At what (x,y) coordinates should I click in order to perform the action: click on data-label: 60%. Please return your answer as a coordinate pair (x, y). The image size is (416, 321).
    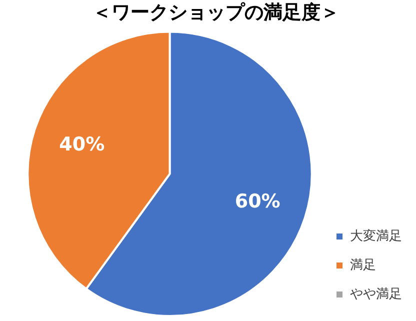
    Looking at the image, I should click on (257, 201).